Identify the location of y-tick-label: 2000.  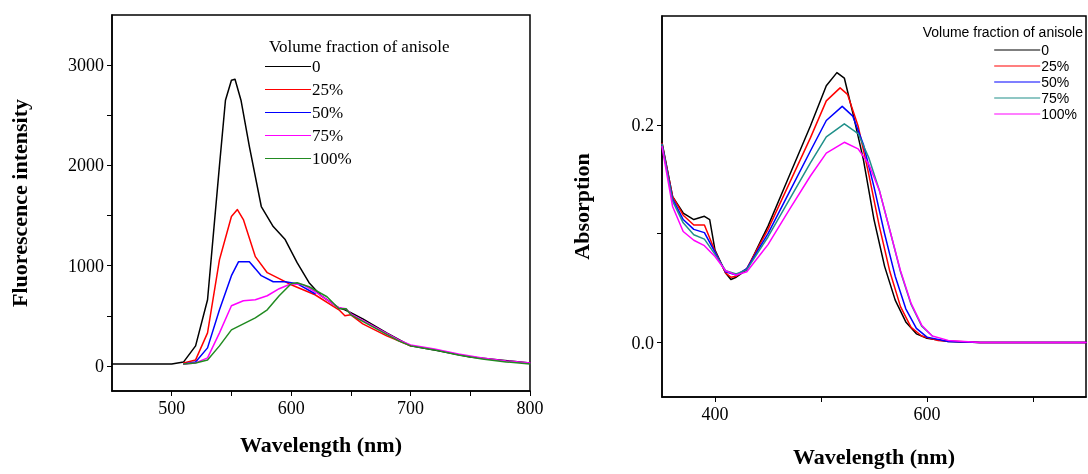
(86, 165).